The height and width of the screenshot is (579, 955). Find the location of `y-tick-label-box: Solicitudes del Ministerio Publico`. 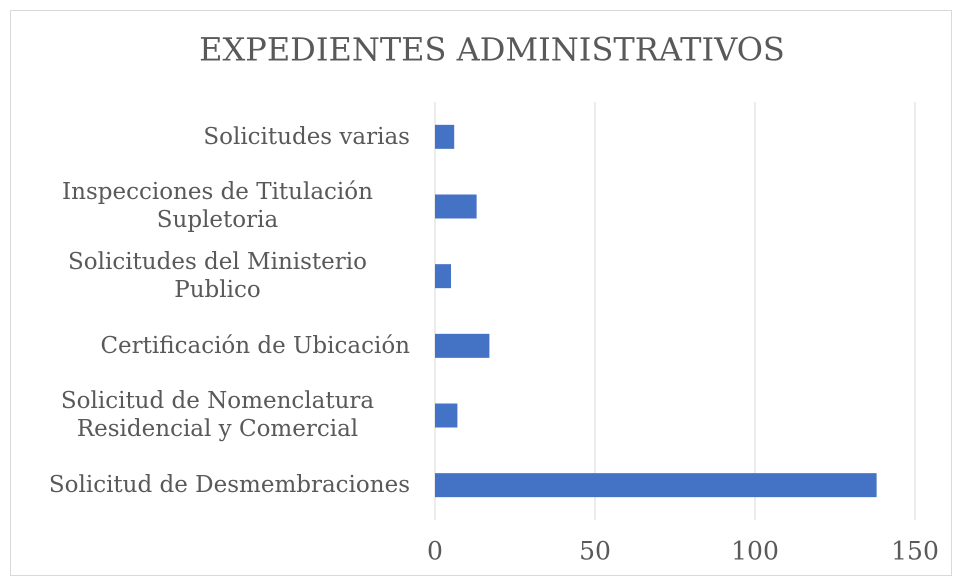

y-tick-label-box: Solicitudes del Ministerio Publico is located at coordinates (205, 276).